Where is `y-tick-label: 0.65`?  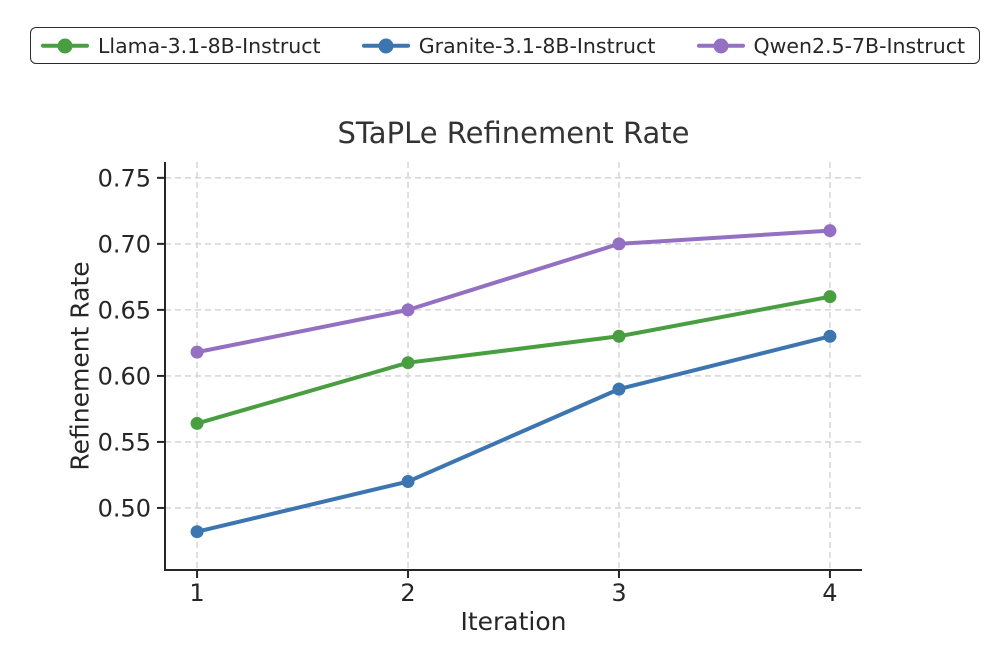
y-tick-label: 0.65 is located at coordinates (124, 310).